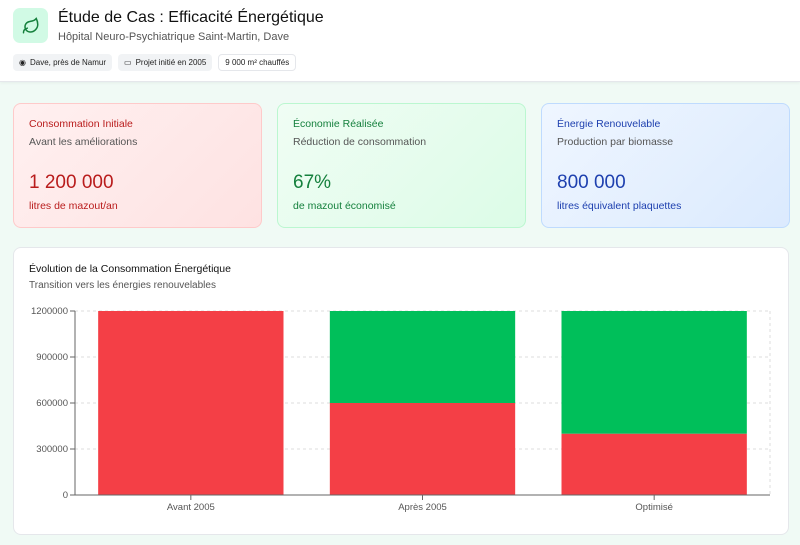 This screenshot has width=800, height=545. I want to click on card-unit: de mazout économisé, so click(344, 206).